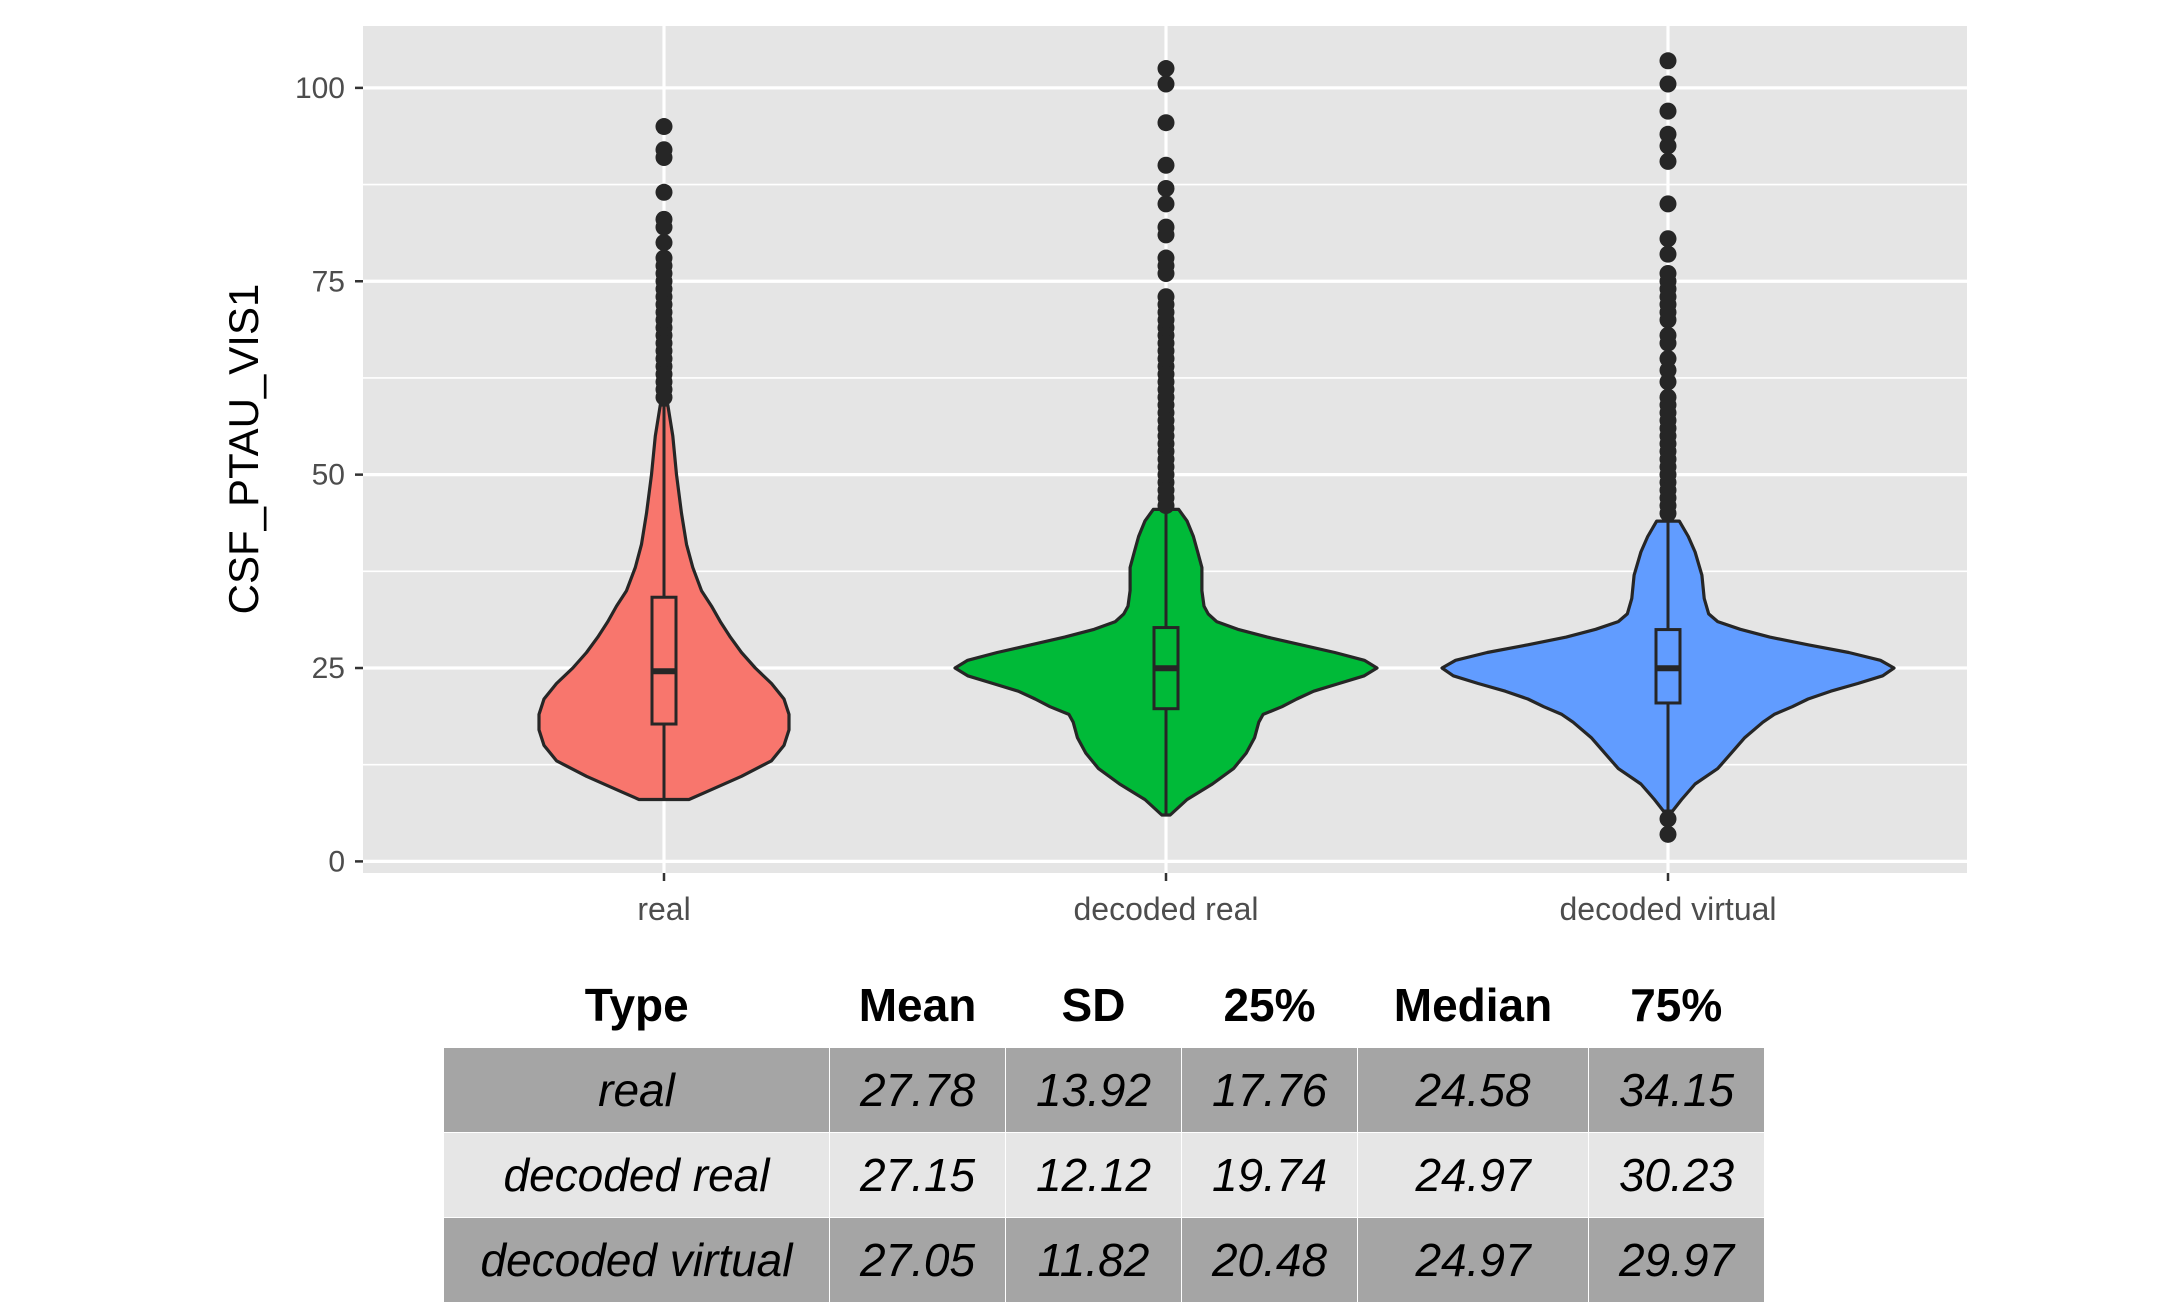 The width and height of the screenshot is (2178, 1305). What do you see at coordinates (328, 281) in the screenshot?
I see `y-tick-label: 75` at bounding box center [328, 281].